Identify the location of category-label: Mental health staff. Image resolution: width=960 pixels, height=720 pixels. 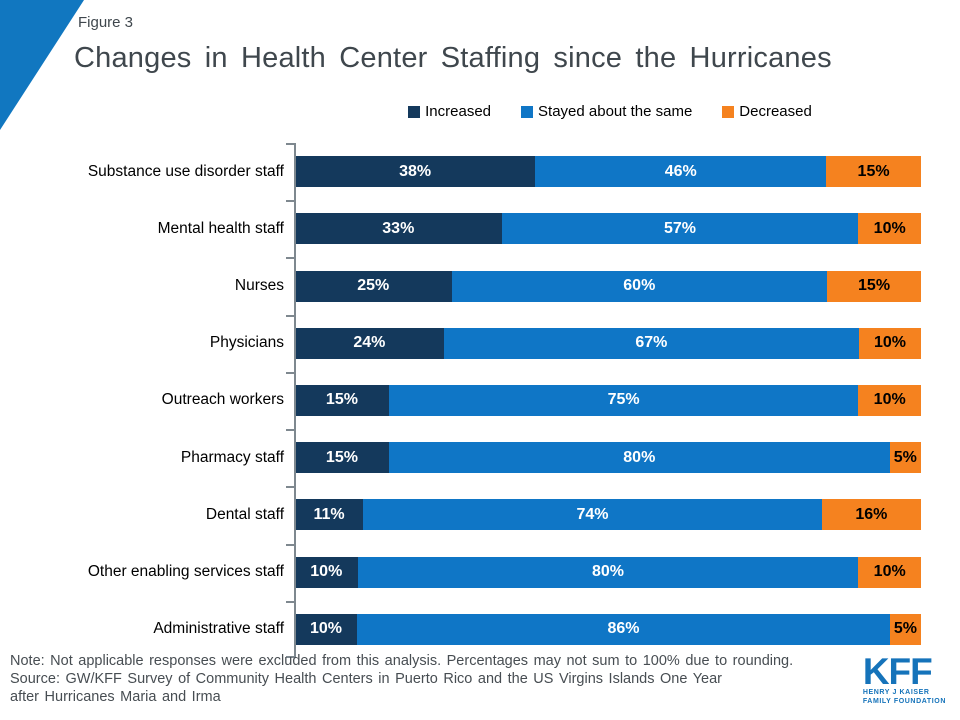
(220, 228).